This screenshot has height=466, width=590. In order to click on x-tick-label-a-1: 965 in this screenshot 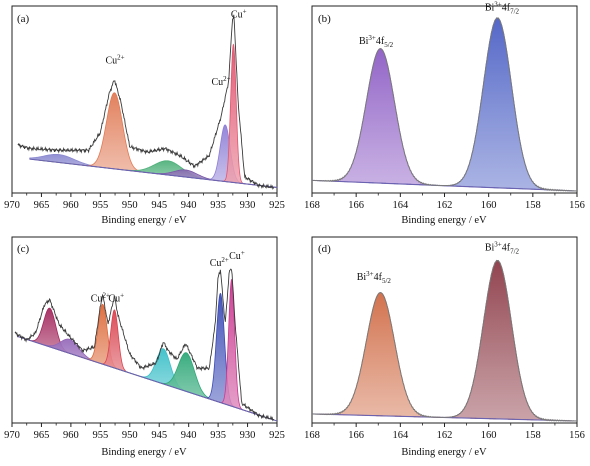, I will do `click(42, 205)`.